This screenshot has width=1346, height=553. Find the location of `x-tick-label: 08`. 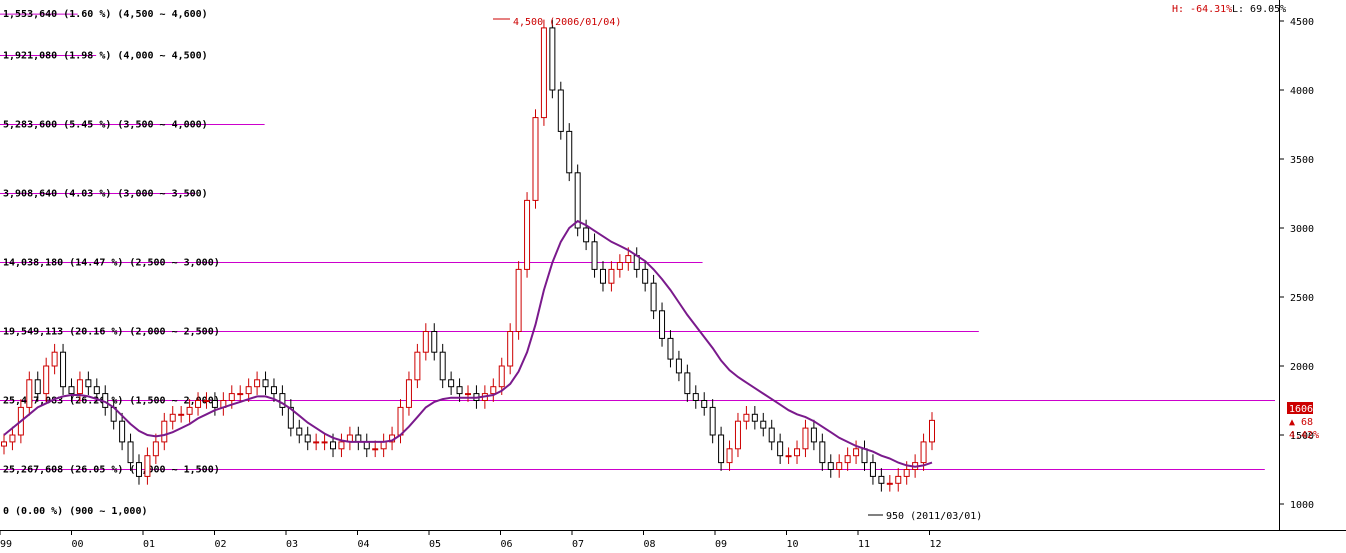

x-tick-label: 08 is located at coordinates (650, 544).